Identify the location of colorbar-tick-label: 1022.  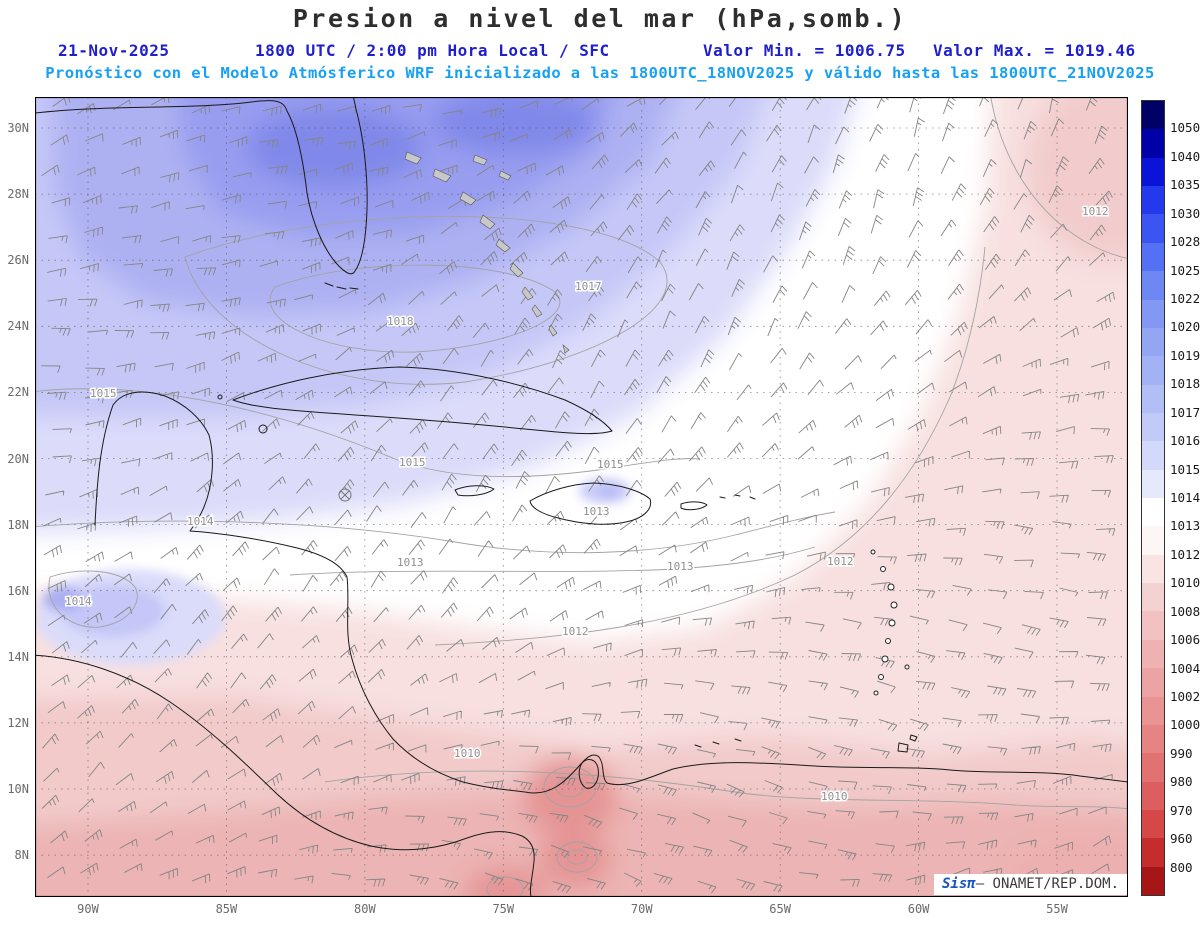
(1185, 298).